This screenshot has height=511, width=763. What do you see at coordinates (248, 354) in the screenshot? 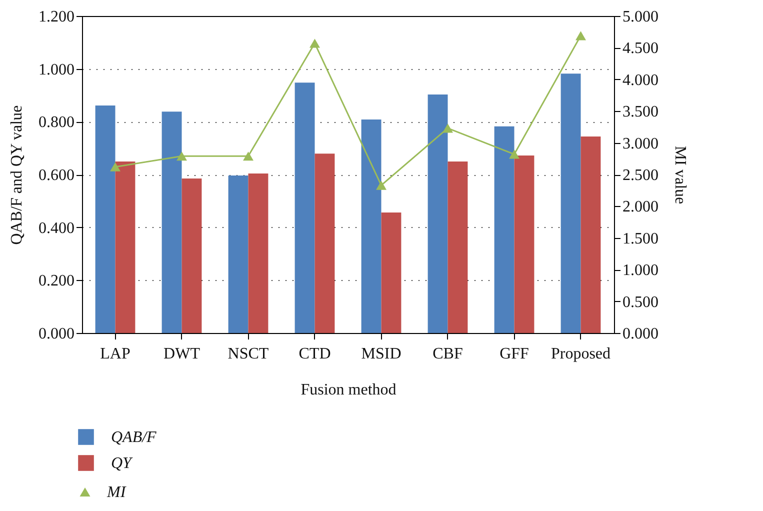
I see `x-tick-label: NSCT` at bounding box center [248, 354].